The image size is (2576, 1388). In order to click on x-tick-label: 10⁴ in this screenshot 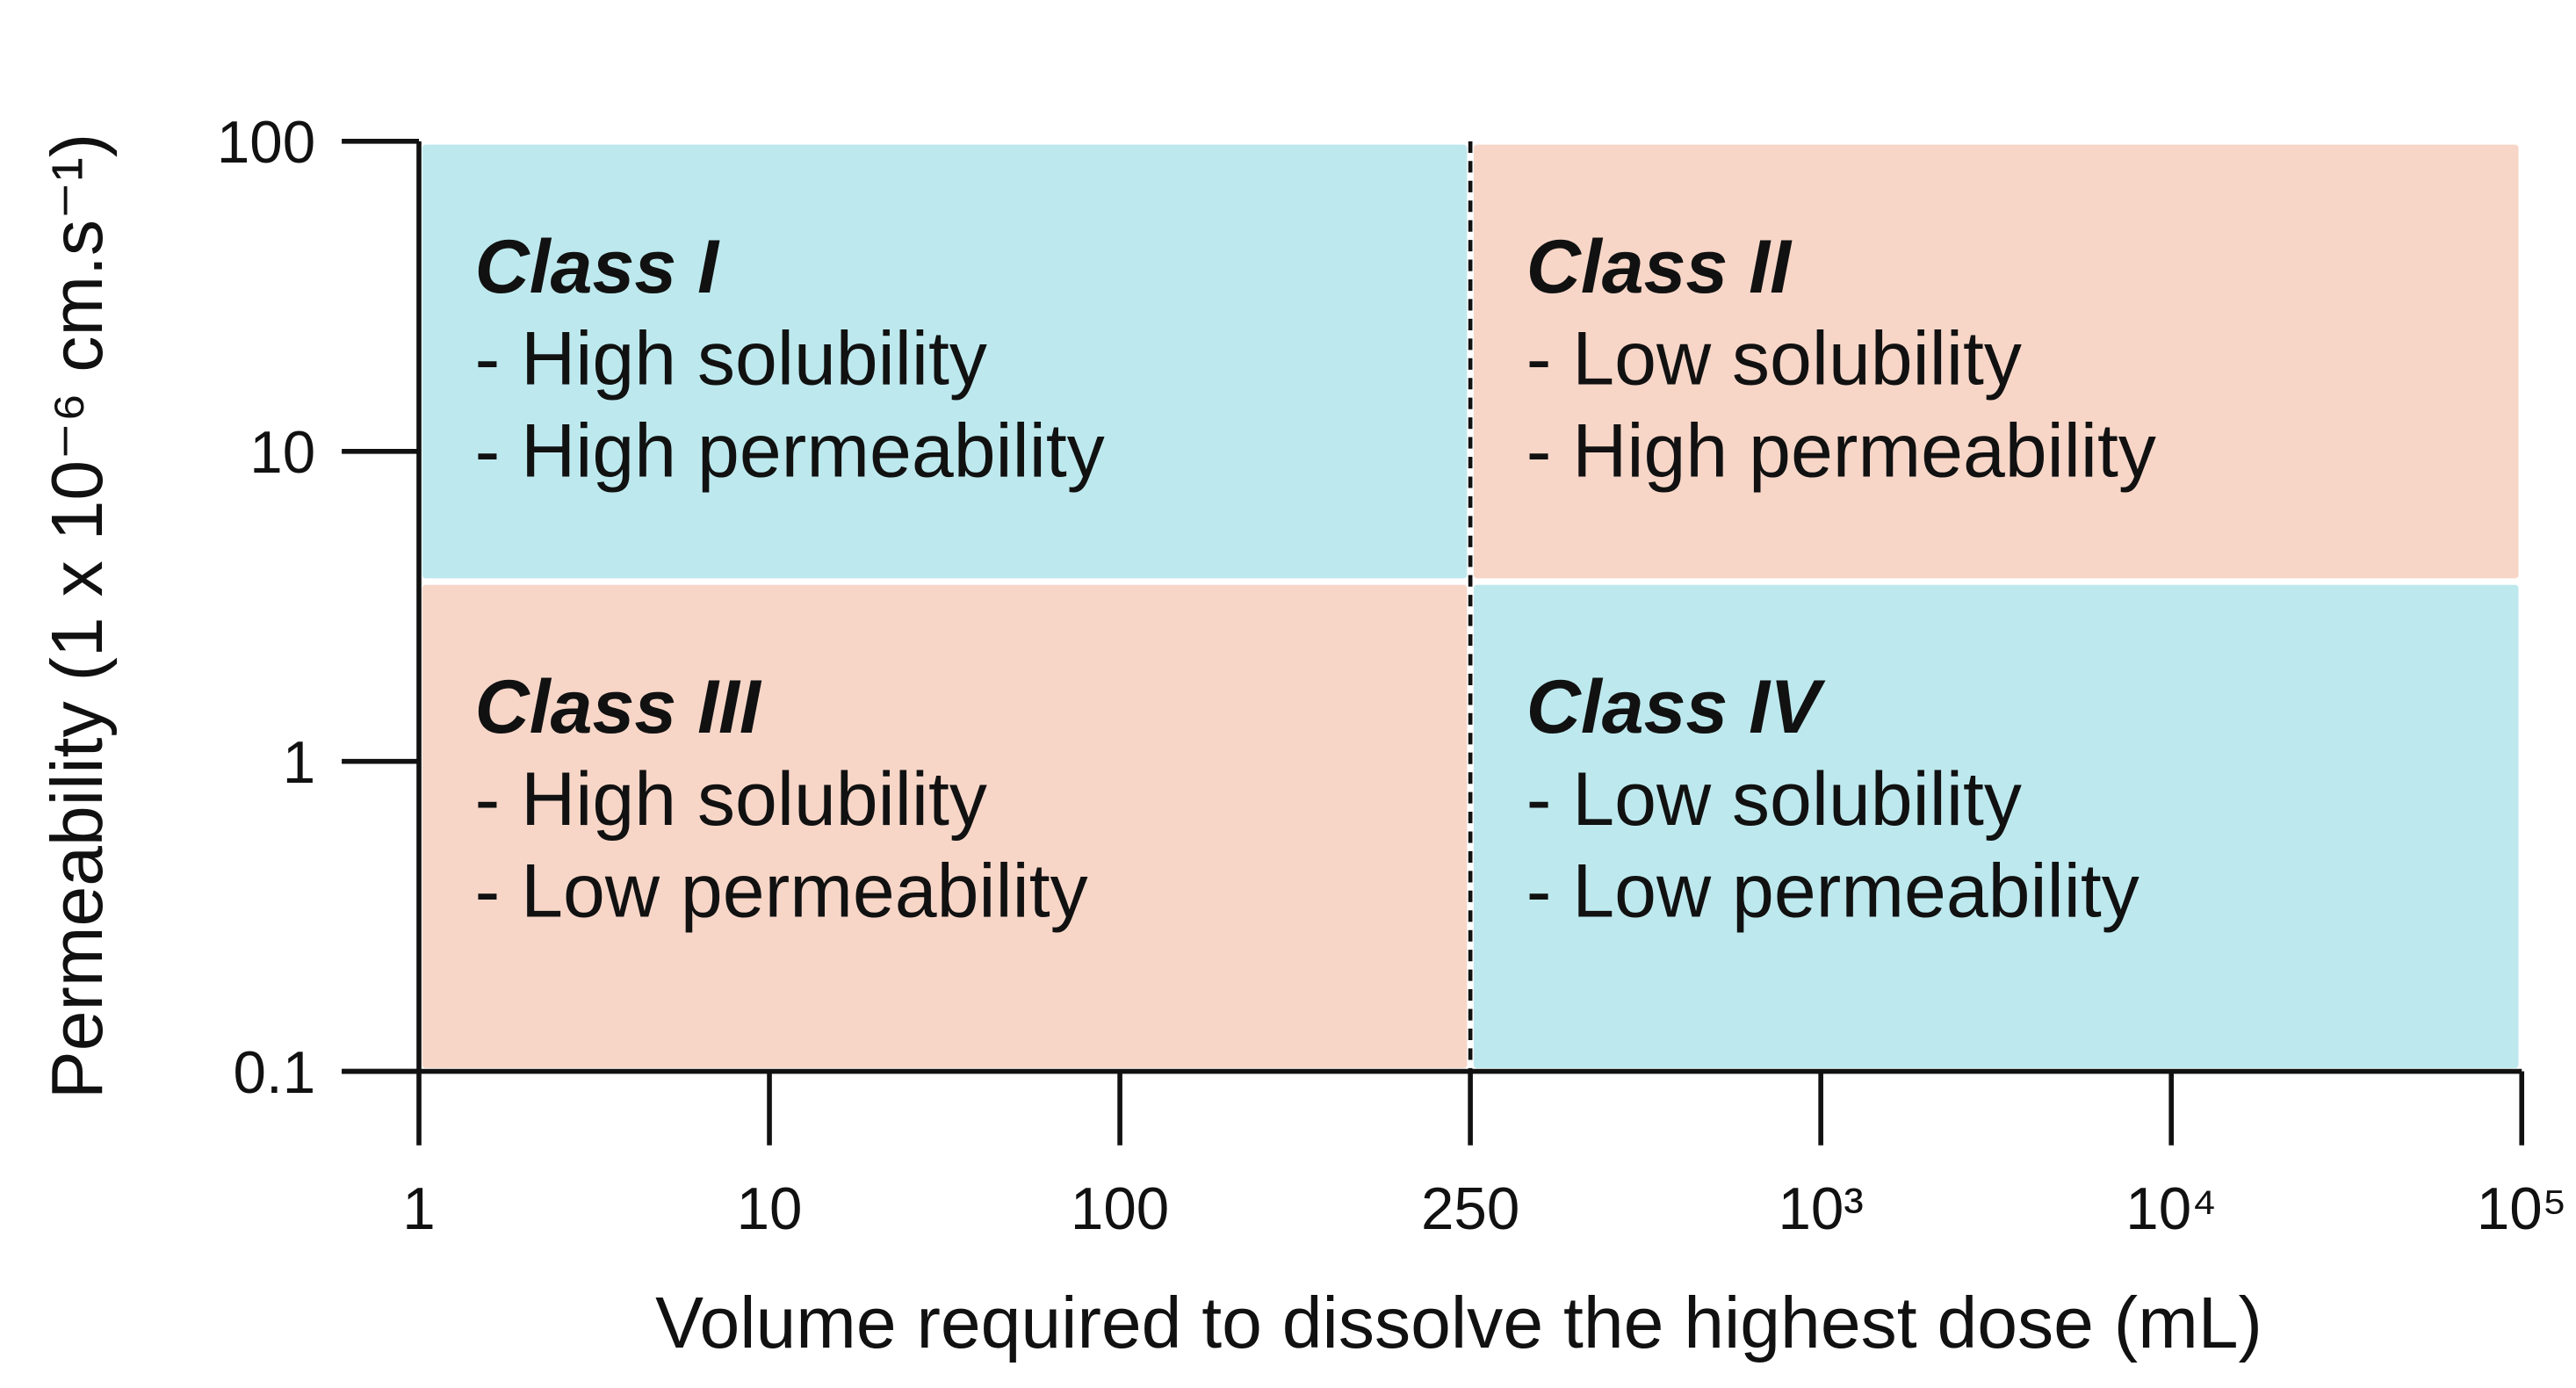, I will do `click(2171, 1209)`.